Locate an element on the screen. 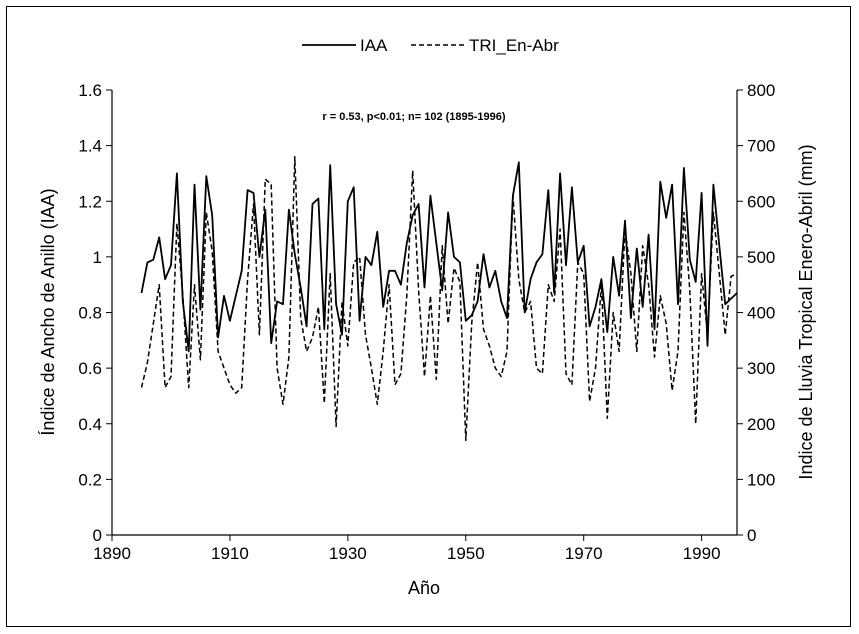 The height and width of the screenshot is (634, 859). legend: IAA TRI_En-Abr is located at coordinates (430, 45).